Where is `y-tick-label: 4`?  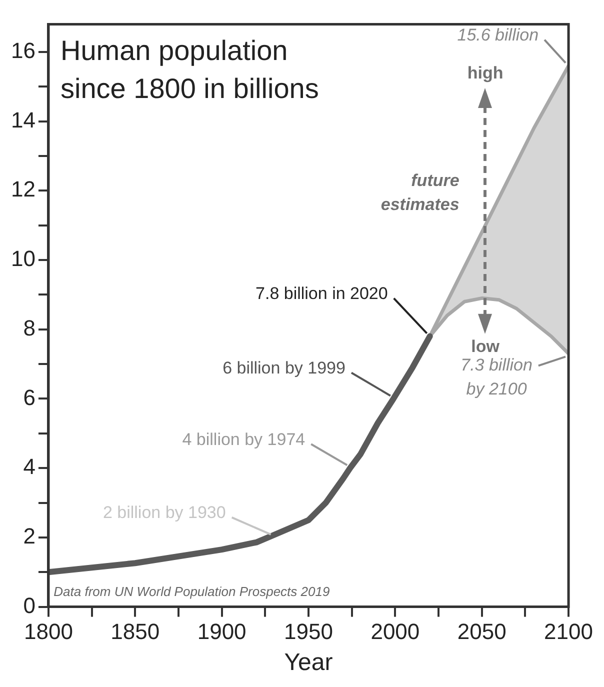 y-tick-label: 4 is located at coordinates (29, 467).